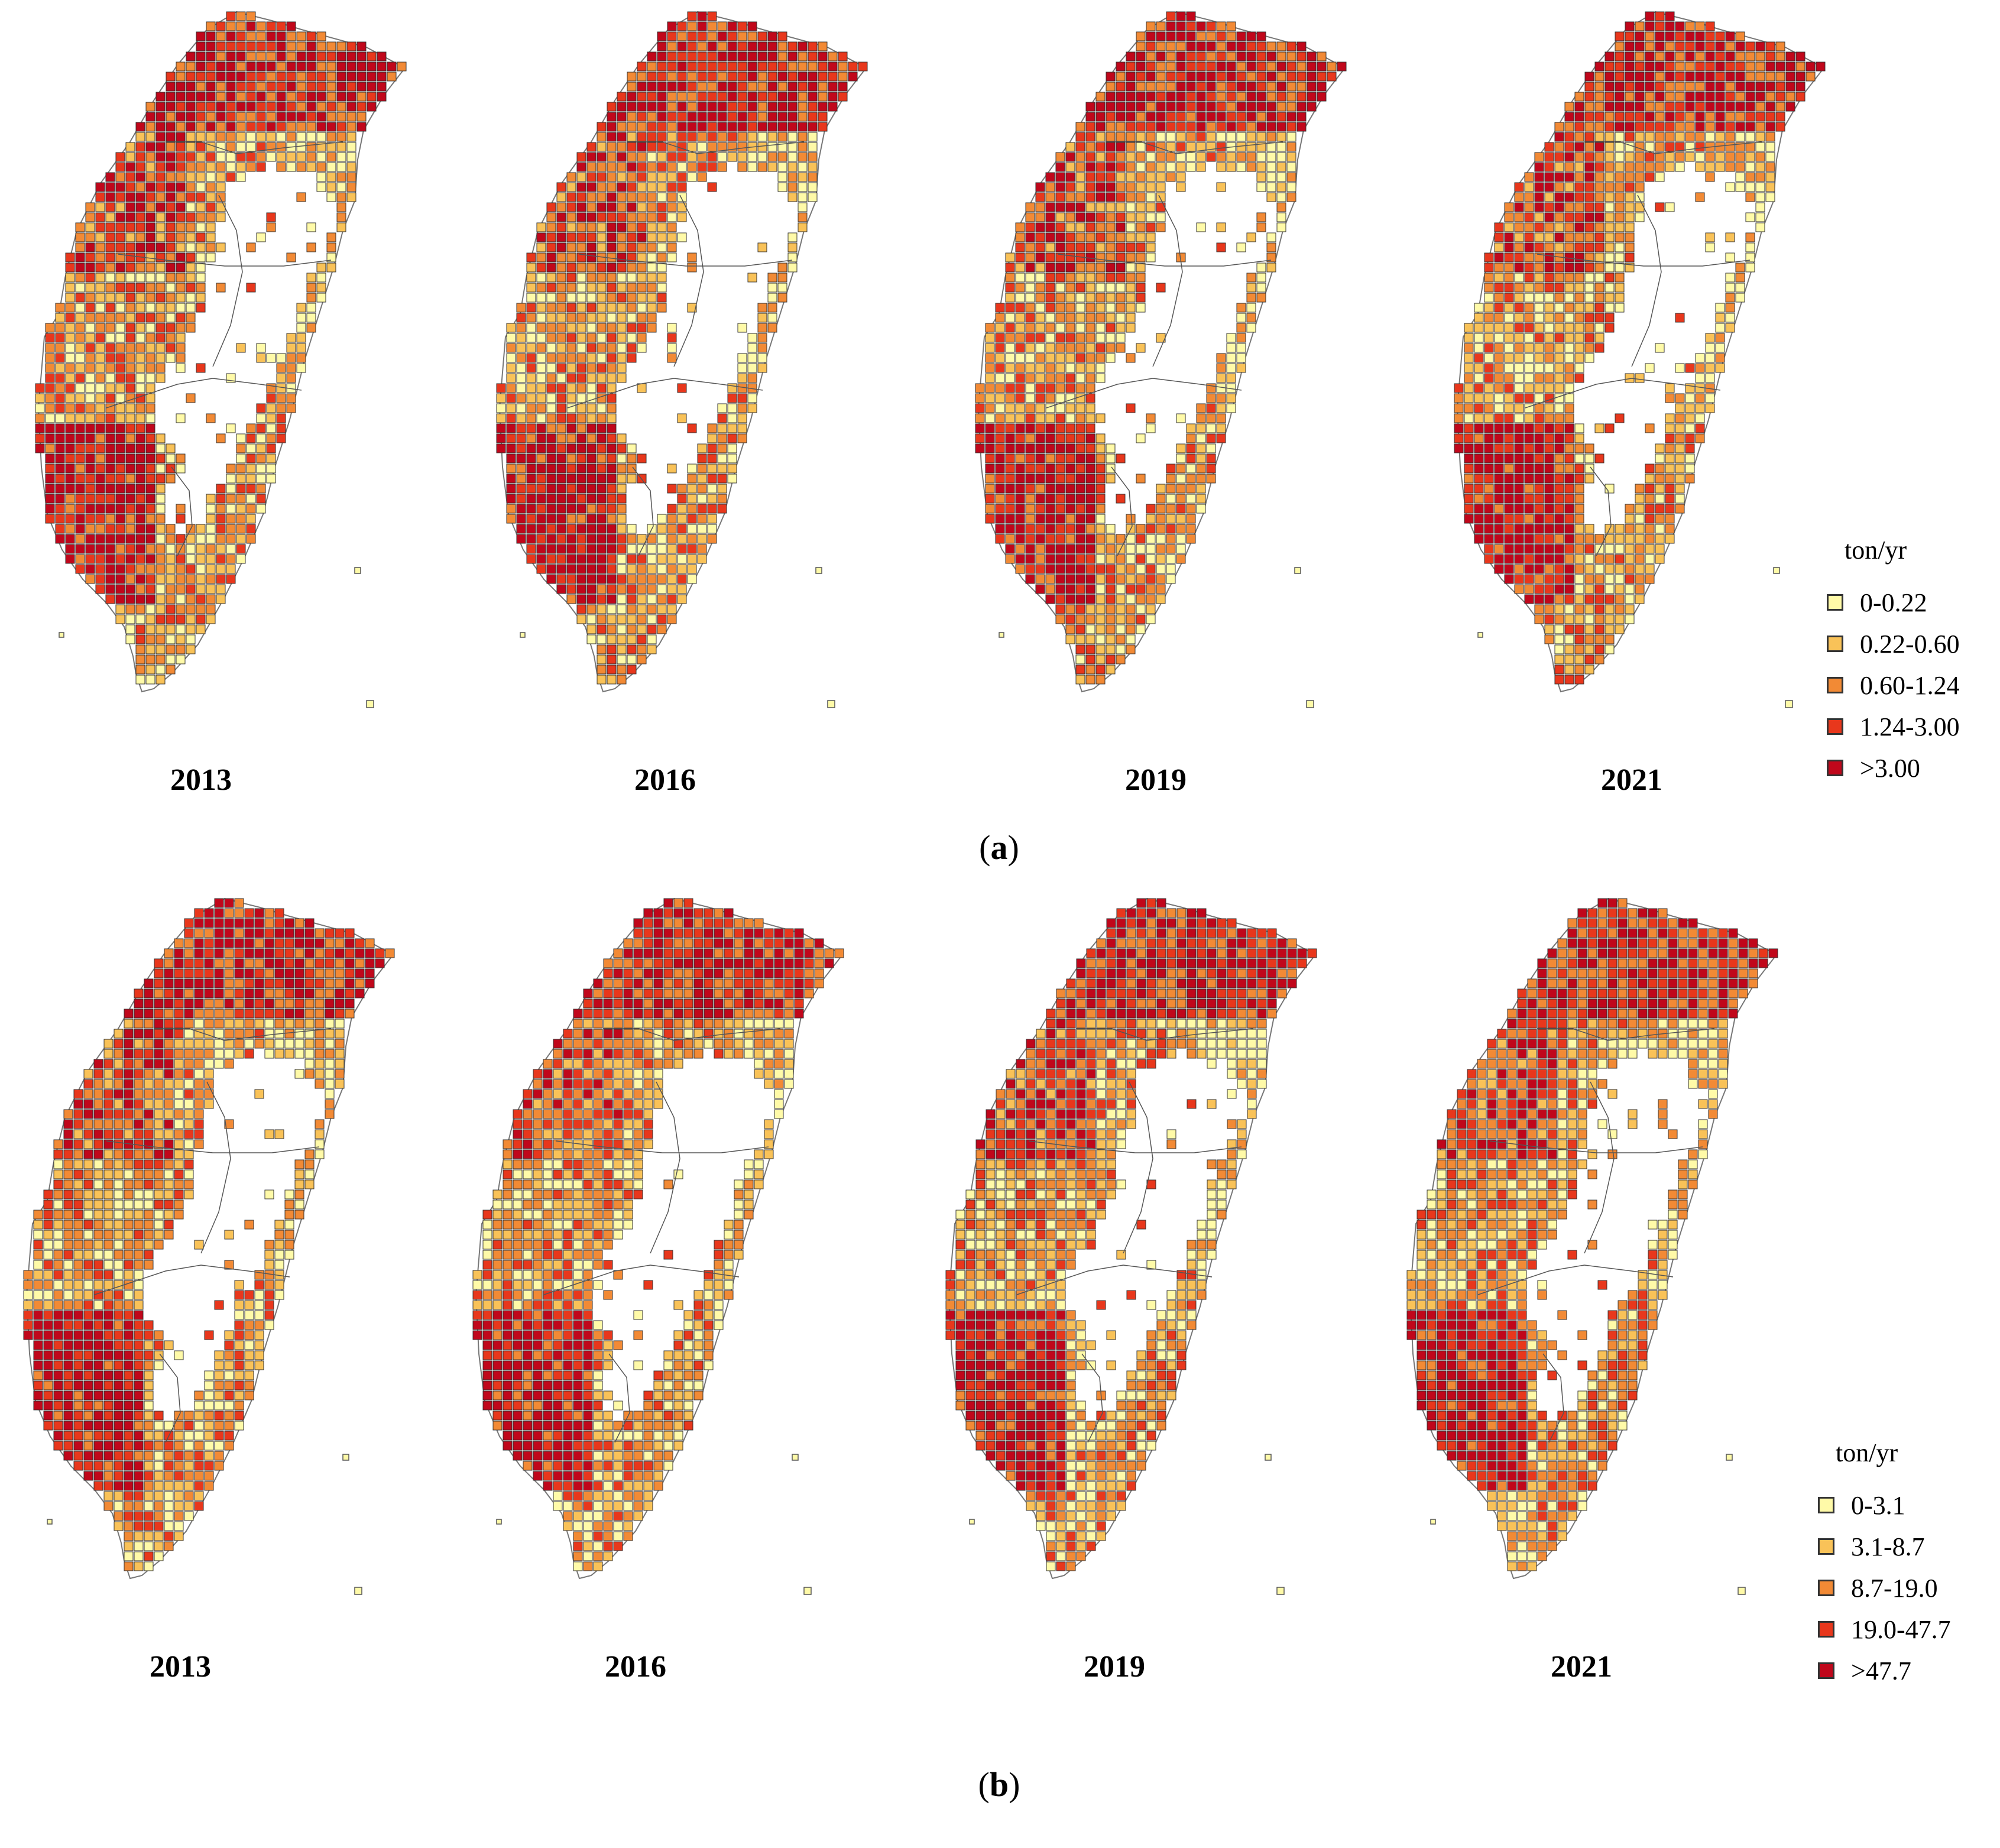  Describe the element at coordinates (1888, 1546) in the screenshot. I see `legend-b-class-2: 3.1-8.7` at that location.